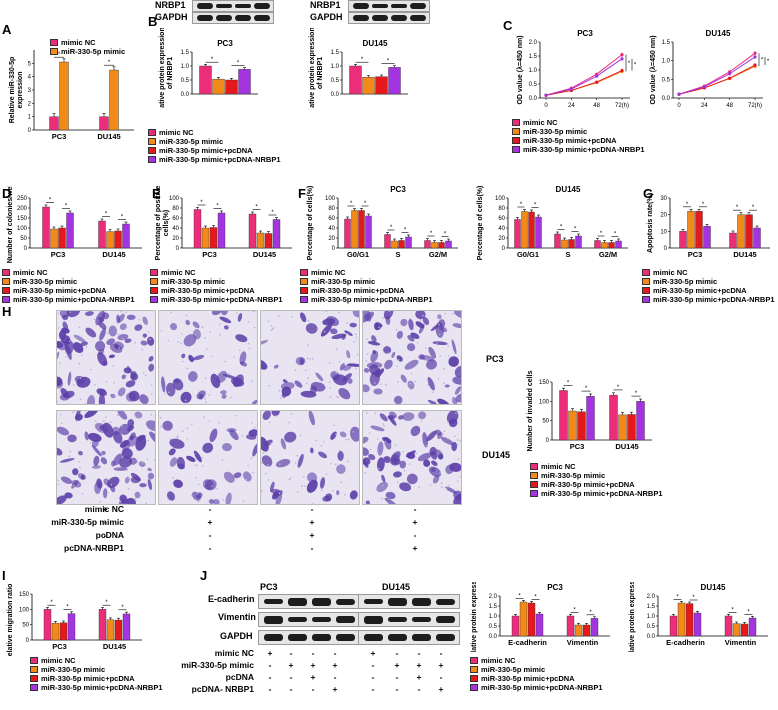 This screenshot has width=778, height=710. Describe the element at coordinates (59, 646) in the screenshot. I see `x-tick-label: PC3` at that location.